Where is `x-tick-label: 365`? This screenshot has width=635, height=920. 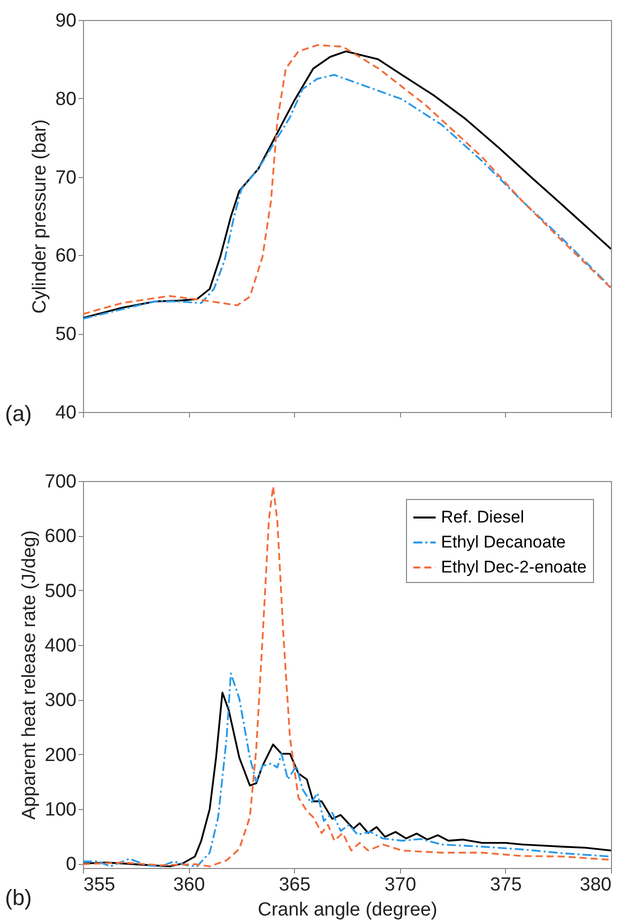
x-tick-label: 365 is located at coordinates (294, 885).